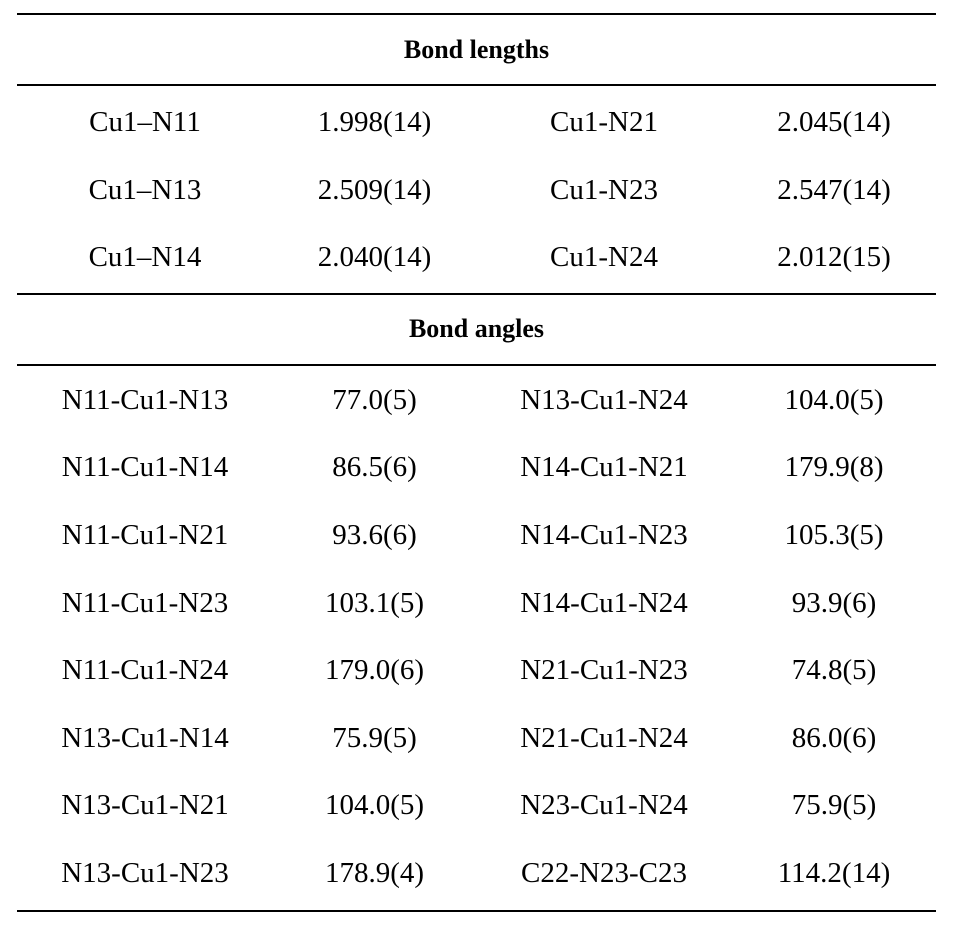 The height and width of the screenshot is (939, 956). I want to click on table-row: Cu1–N11 1.998(14) Cu1-N21 2.045(14), so click(476, 123).